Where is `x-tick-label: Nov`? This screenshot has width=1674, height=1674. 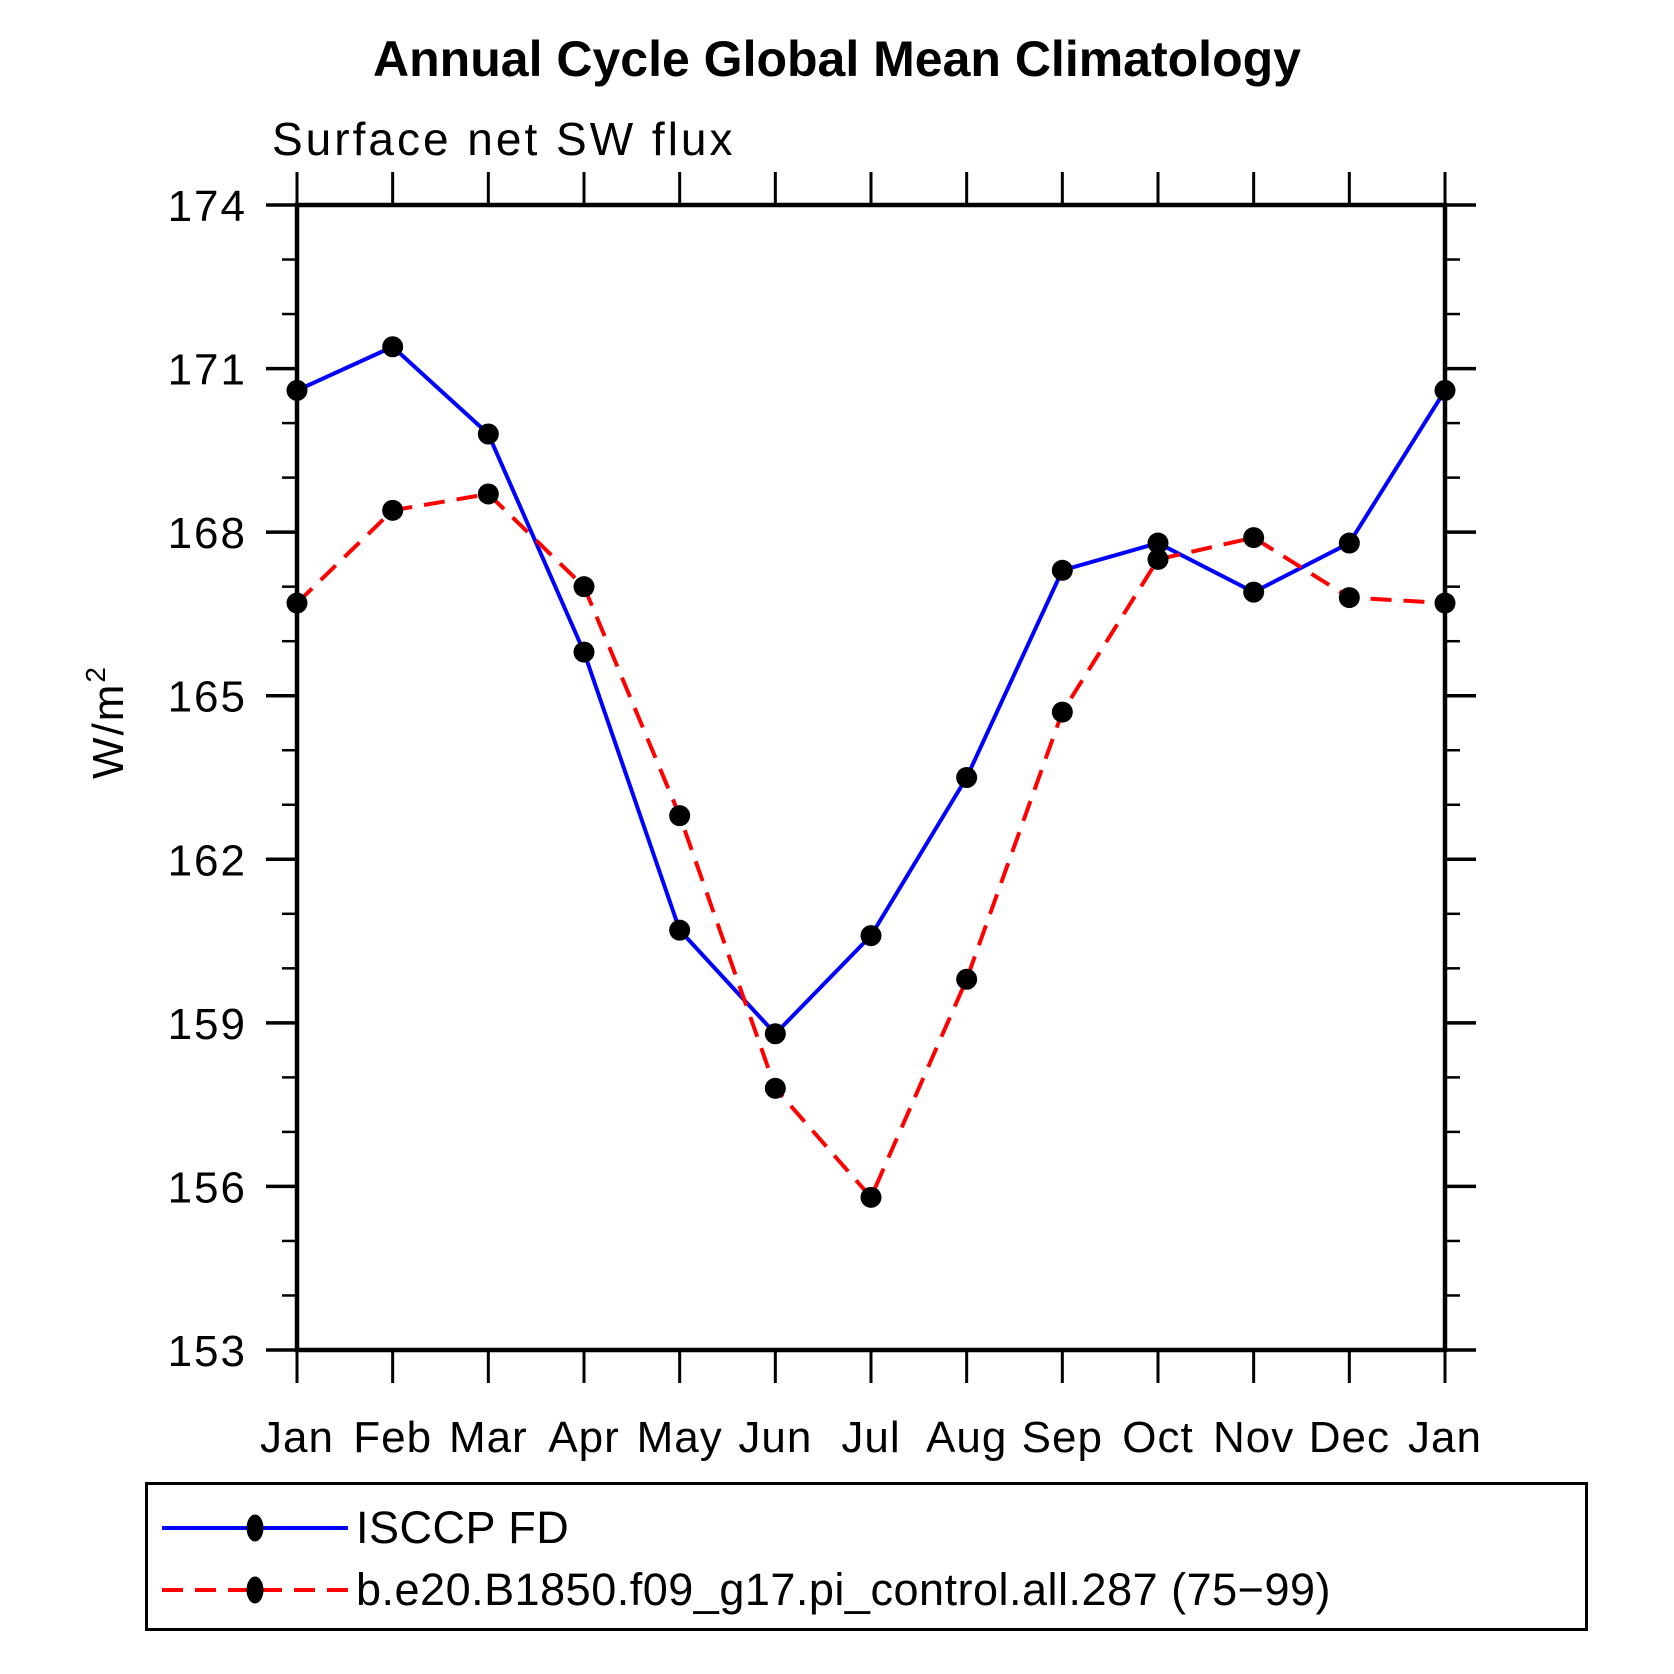 x-tick-label: Nov is located at coordinates (1253, 1437).